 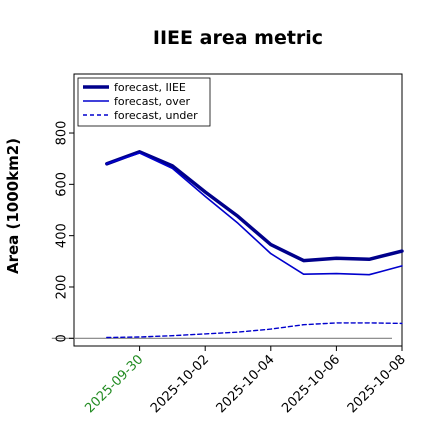 I want to click on x-tick-label: 2025-10-06, so click(x=311, y=384).